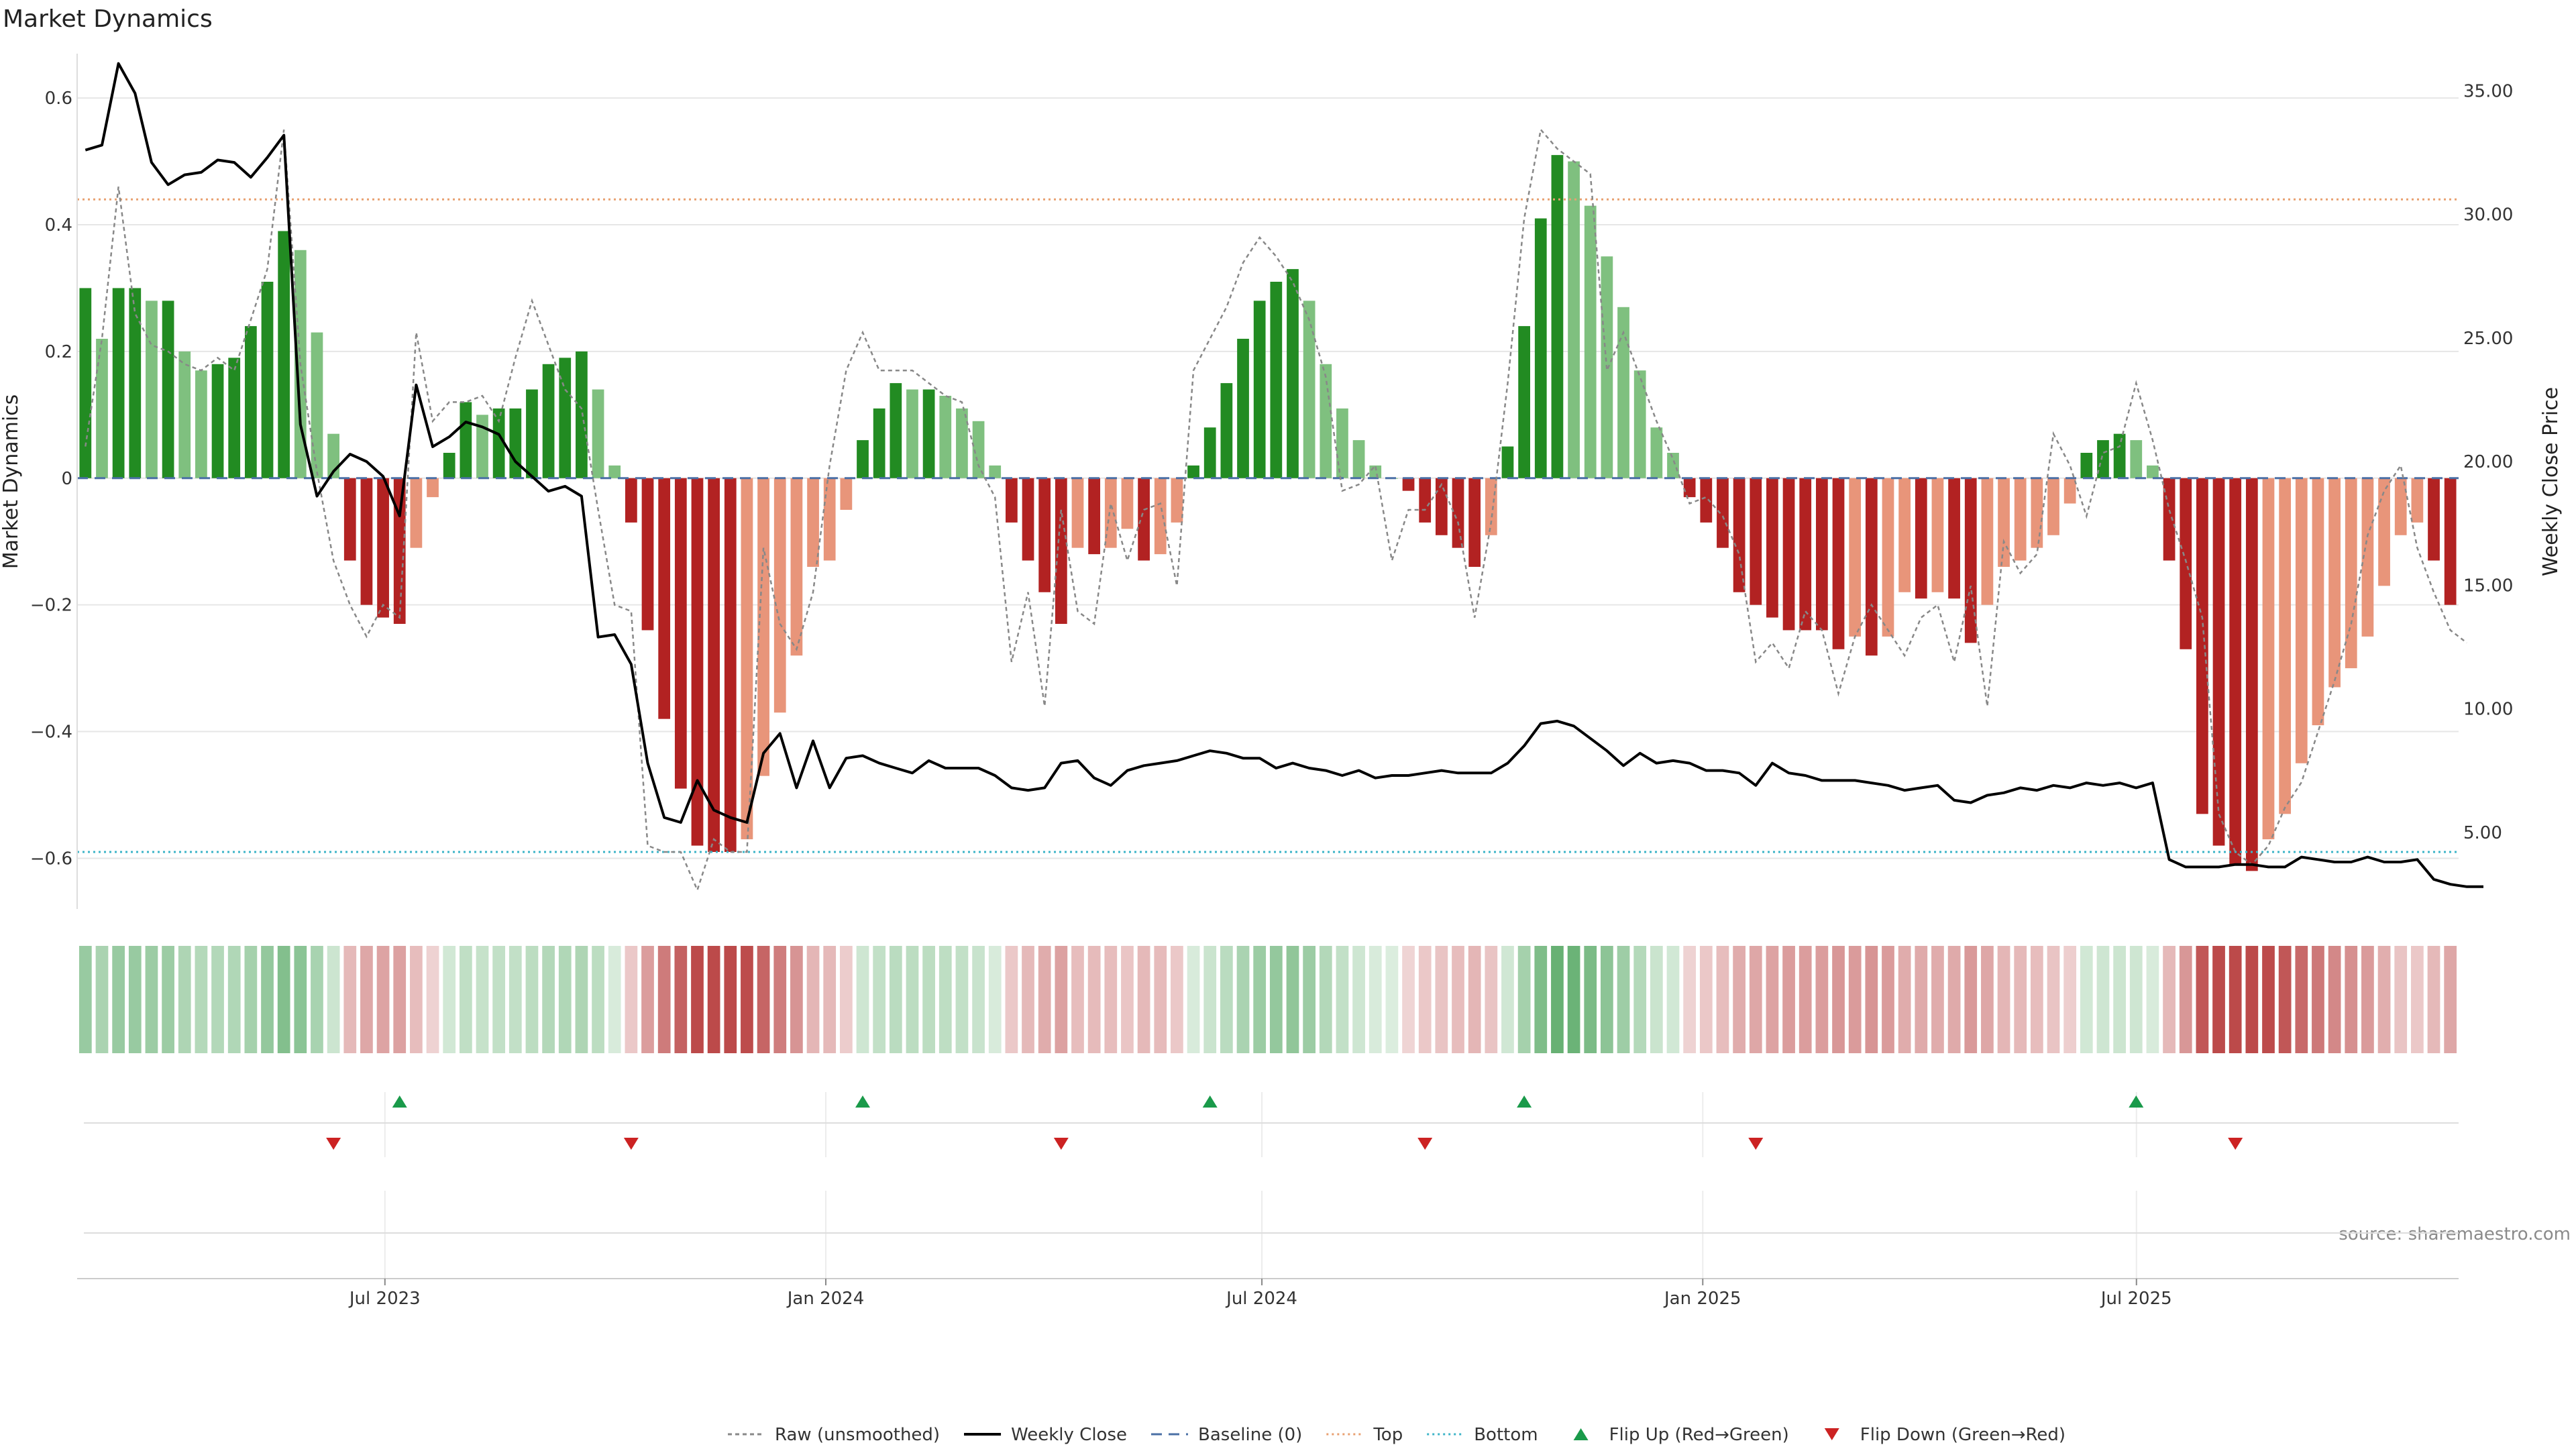  I want to click on y2-tick-label: 10.00, so click(2488, 710).